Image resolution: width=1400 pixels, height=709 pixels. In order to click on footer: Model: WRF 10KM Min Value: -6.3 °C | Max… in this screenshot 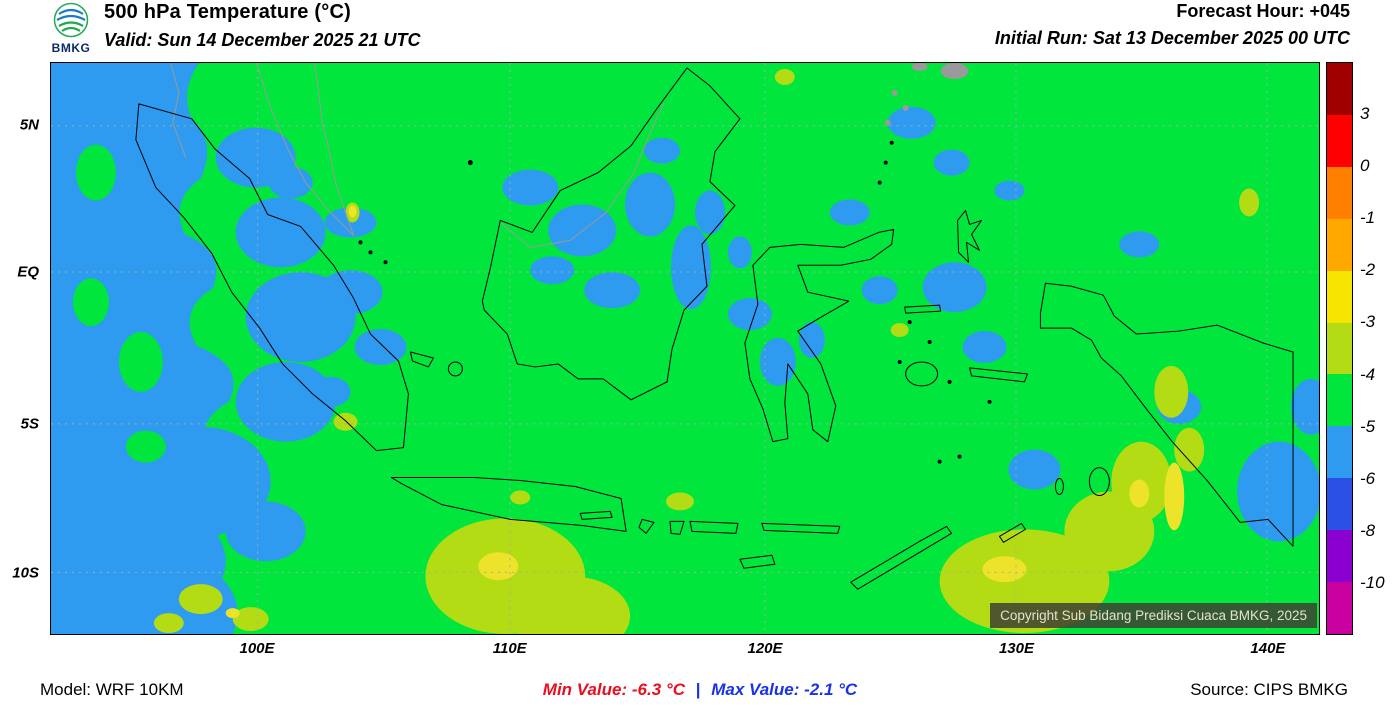, I will do `click(700, 691)`.